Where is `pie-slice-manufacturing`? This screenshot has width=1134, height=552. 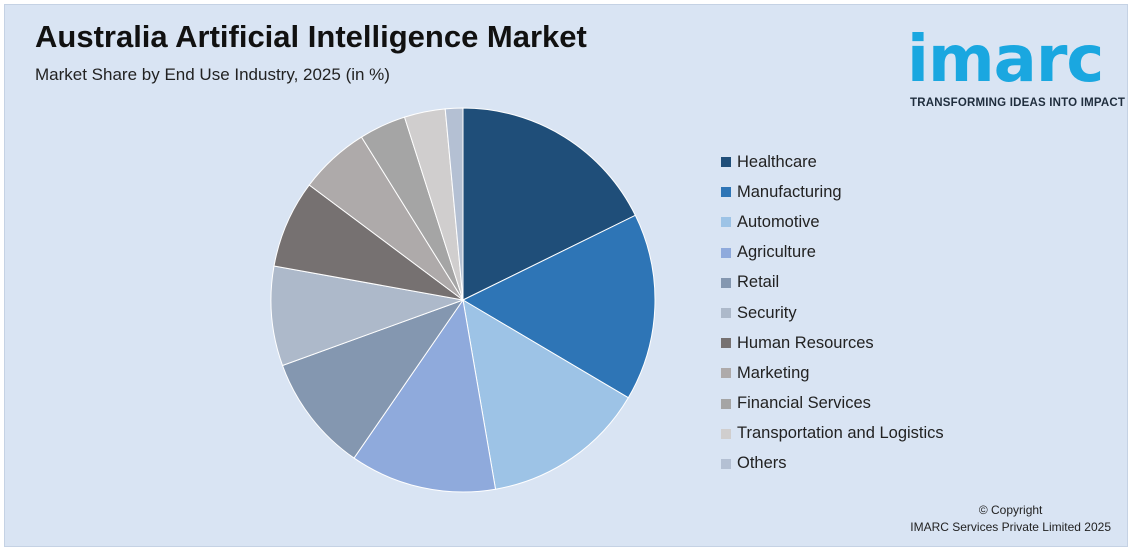 pie-slice-manufacturing is located at coordinates (558, 306).